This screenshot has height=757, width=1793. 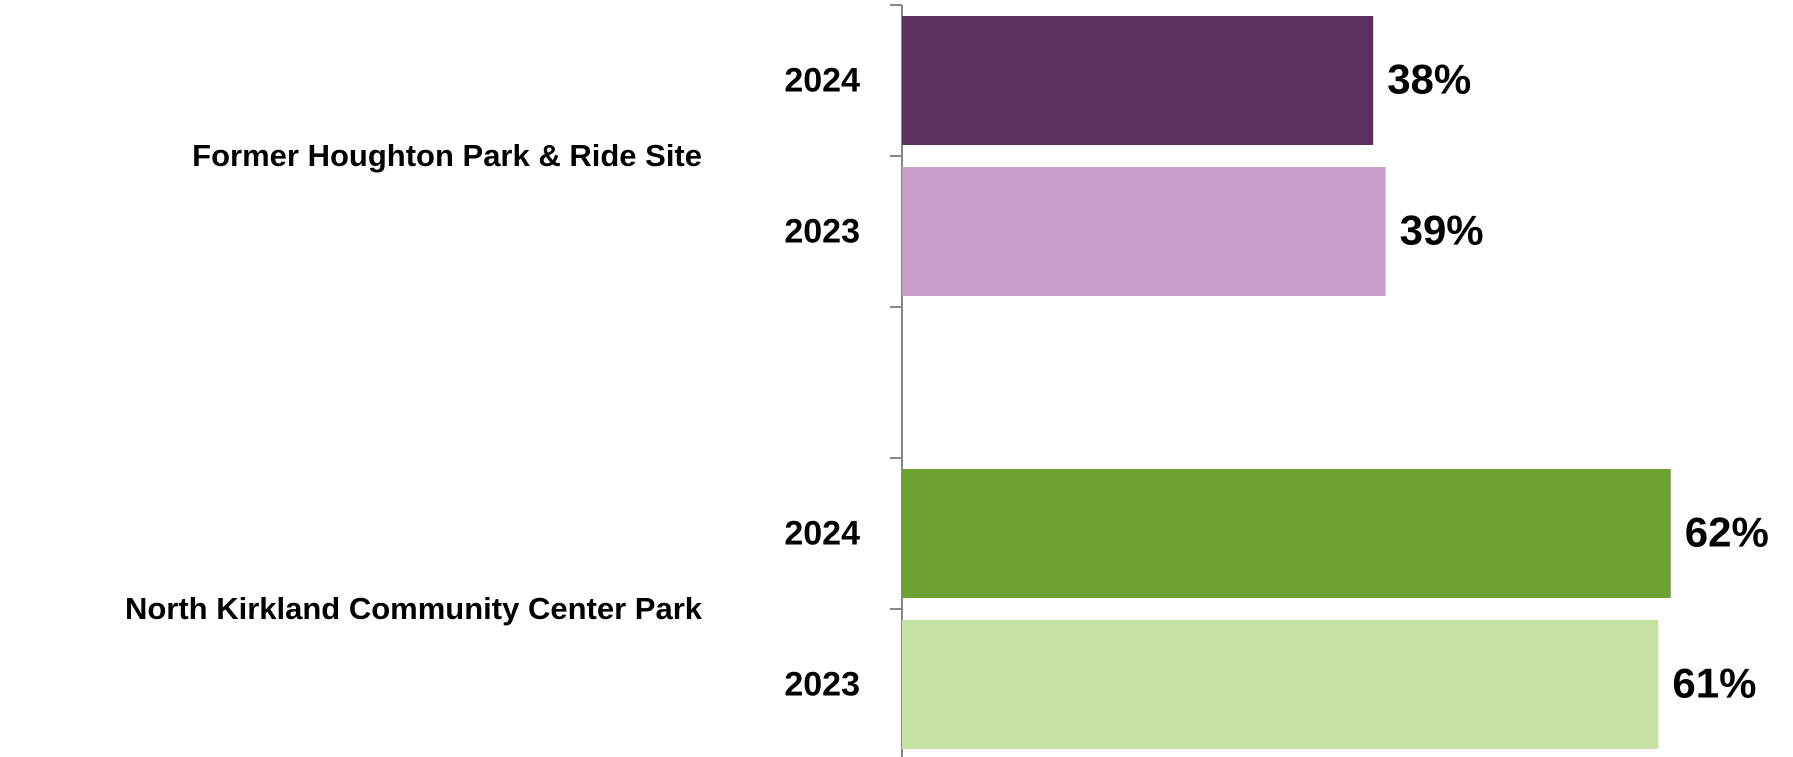 What do you see at coordinates (1442, 230) in the screenshot?
I see `value-label: 39%` at bounding box center [1442, 230].